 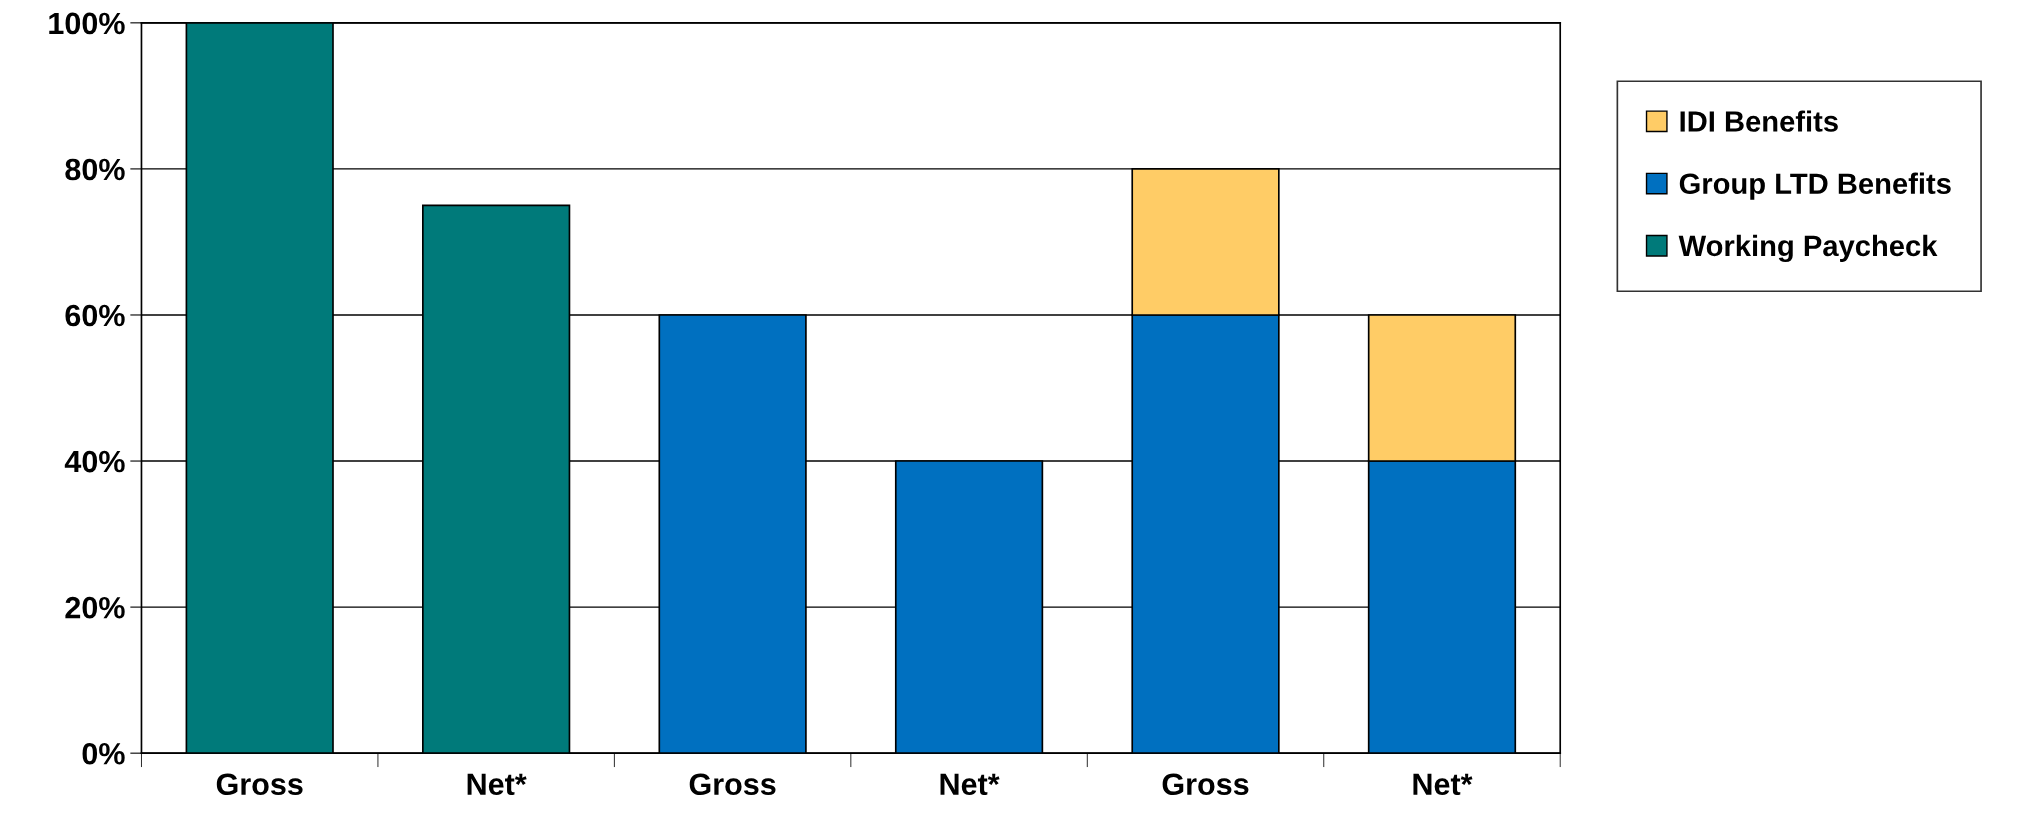 I want to click on legend-label: IDI Benefits, so click(x=1759, y=121).